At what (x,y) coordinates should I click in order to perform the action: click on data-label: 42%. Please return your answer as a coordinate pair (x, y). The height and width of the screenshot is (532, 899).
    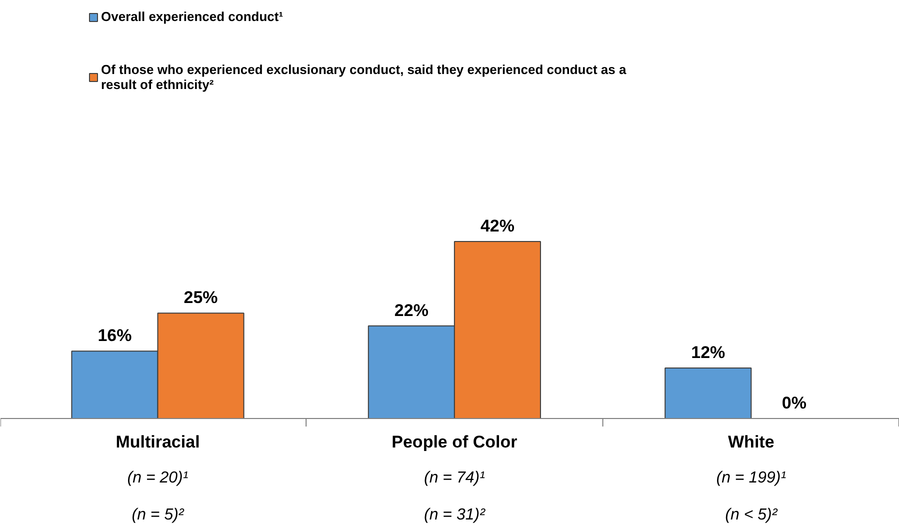
    Looking at the image, I should click on (497, 226).